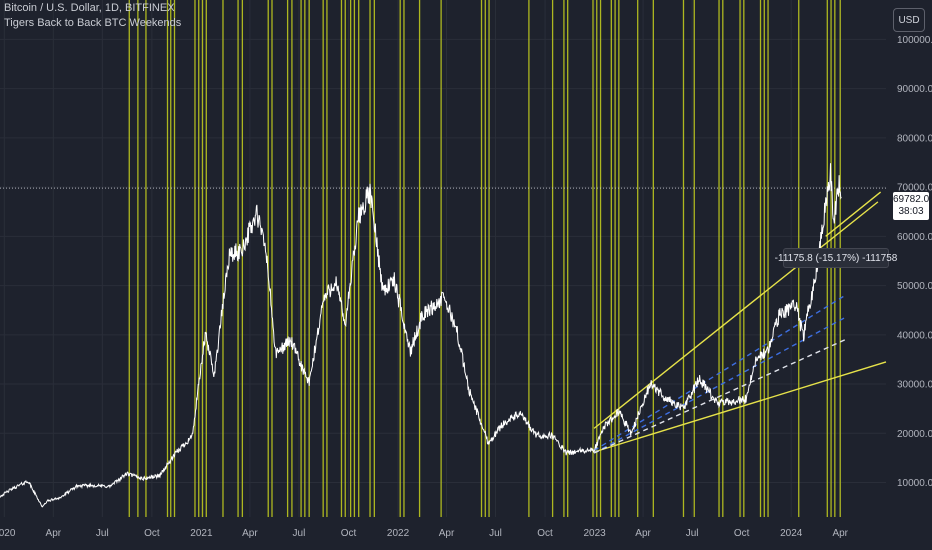 The width and height of the screenshot is (932, 550). What do you see at coordinates (914, 335) in the screenshot?
I see `y-tick-label: 40000.0` at bounding box center [914, 335].